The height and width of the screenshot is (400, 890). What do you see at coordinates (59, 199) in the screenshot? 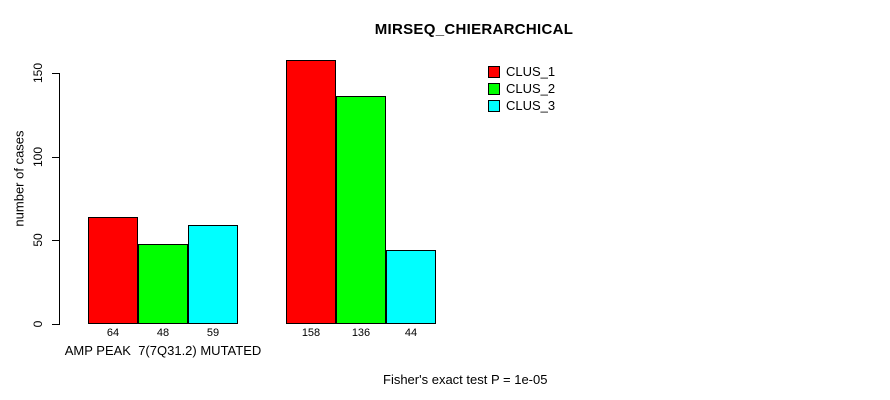
I see `y-axis-line` at bounding box center [59, 199].